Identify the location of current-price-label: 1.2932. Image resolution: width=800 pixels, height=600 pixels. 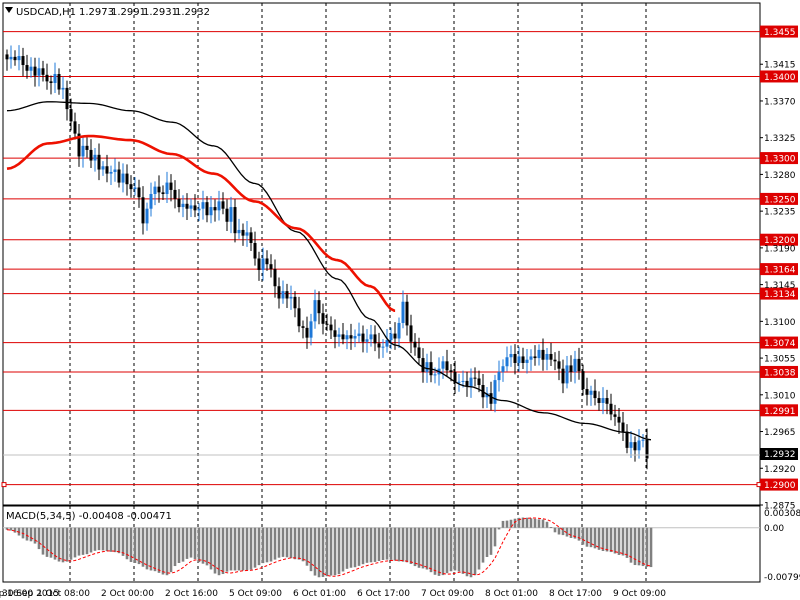
(779, 454).